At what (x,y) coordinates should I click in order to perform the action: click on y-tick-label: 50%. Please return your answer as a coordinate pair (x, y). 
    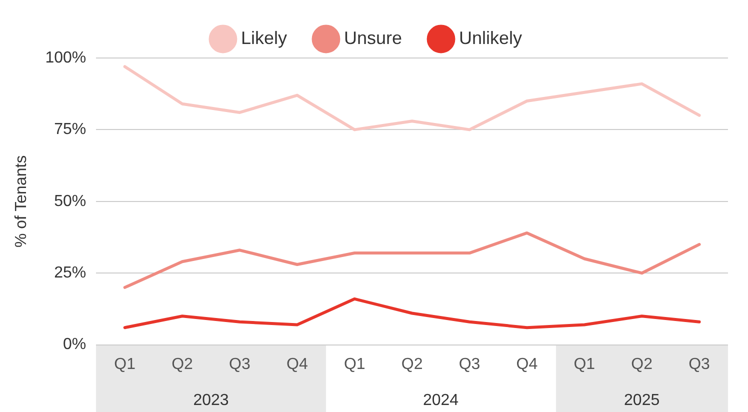
    Looking at the image, I should click on (70, 201).